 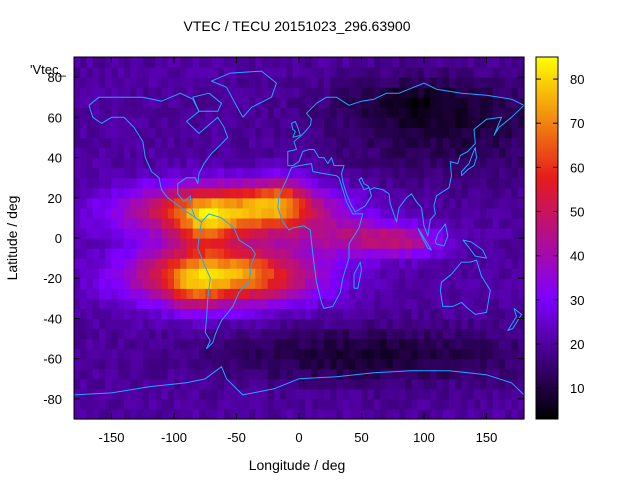 What do you see at coordinates (111, 437) in the screenshot?
I see `x-tick-label: -150` at bounding box center [111, 437].